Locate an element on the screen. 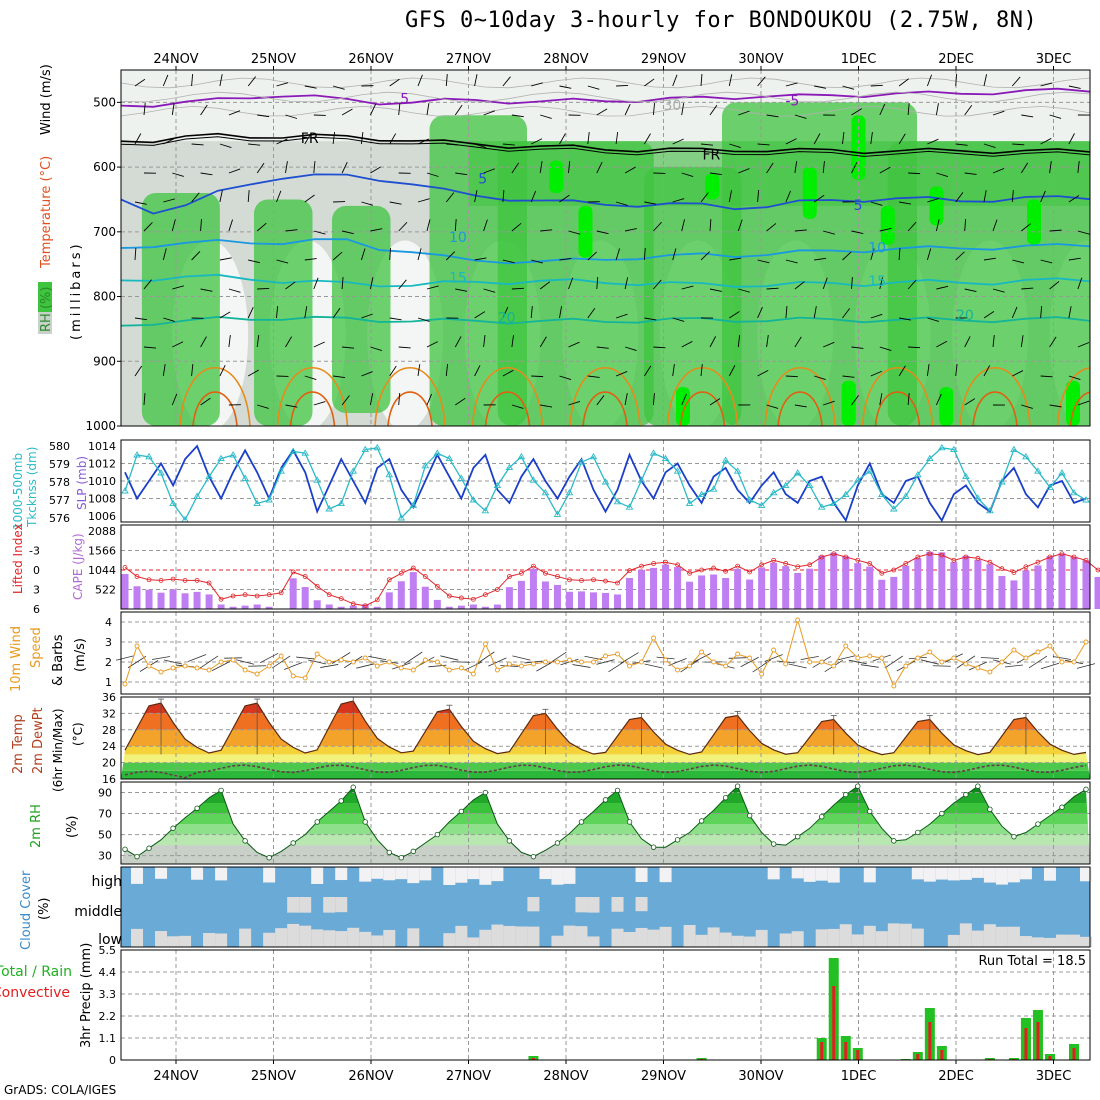 This screenshot has height=1100, width=1100. wind-barbs-label: & Barbs is located at coordinates (58, 660).